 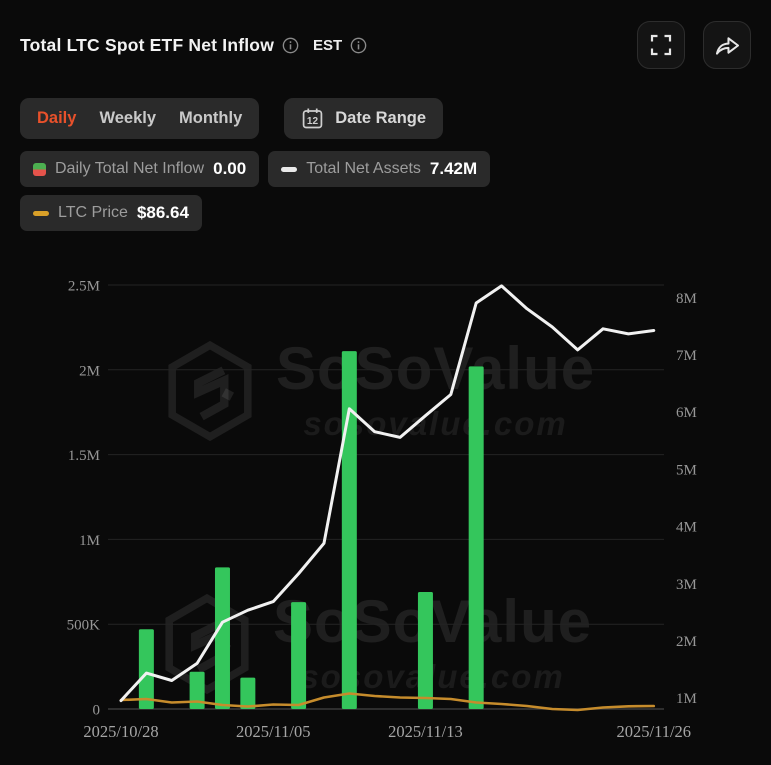 I want to click on tab-monthly: Monthly, so click(x=211, y=118).